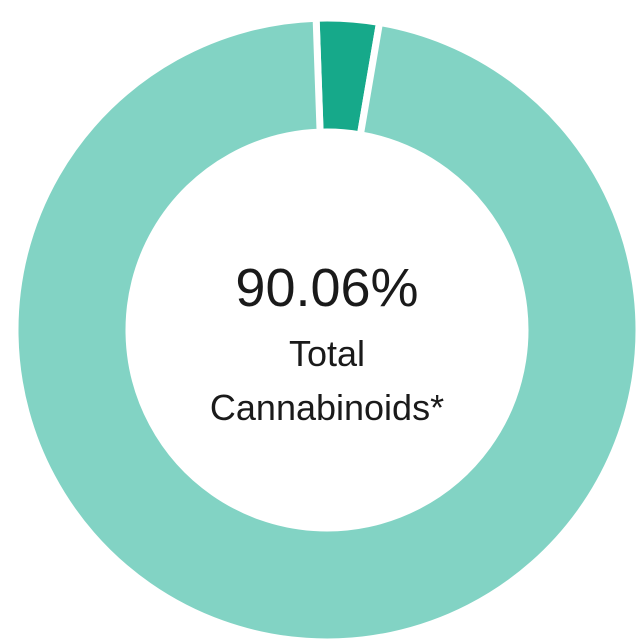  Describe the element at coordinates (327, 407) in the screenshot. I see `center-label-line2: Cannabinoids*` at that location.